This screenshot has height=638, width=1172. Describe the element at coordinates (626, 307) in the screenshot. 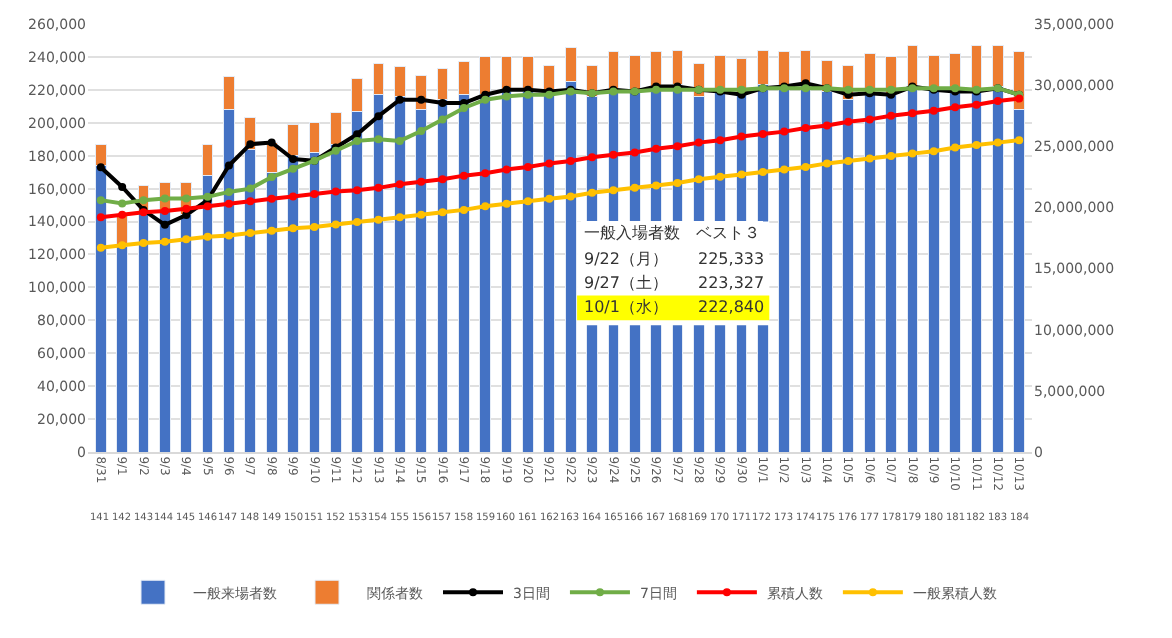

I see `annotation: 10/1（水）` at that location.